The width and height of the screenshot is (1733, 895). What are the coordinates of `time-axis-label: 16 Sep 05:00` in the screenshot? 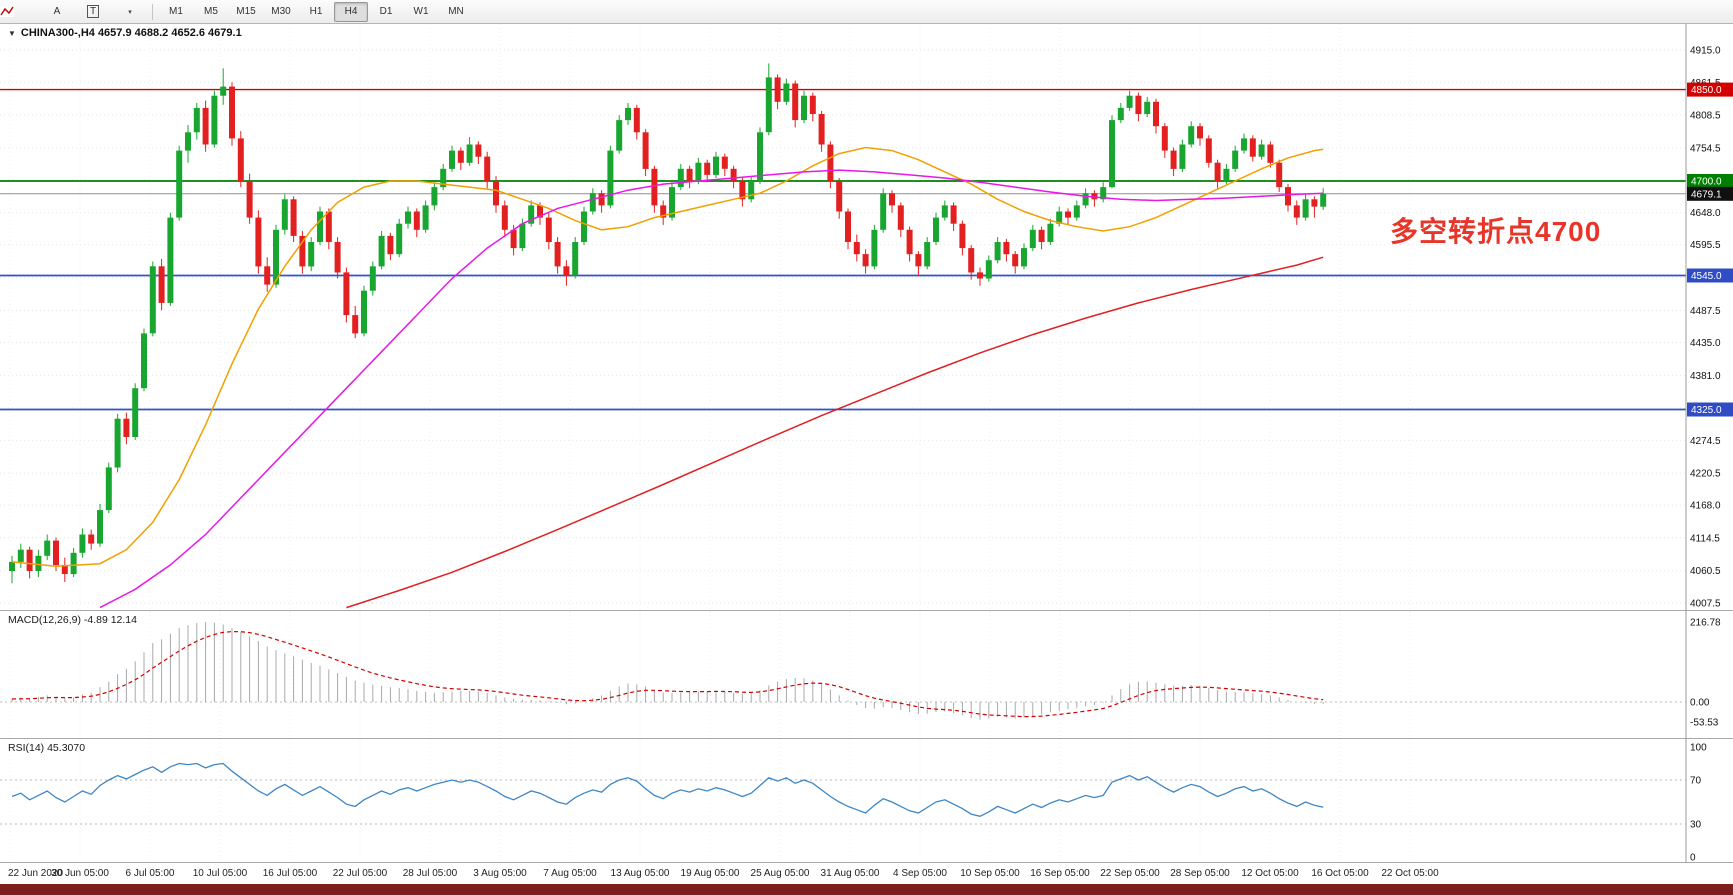 It's located at (1060, 873).